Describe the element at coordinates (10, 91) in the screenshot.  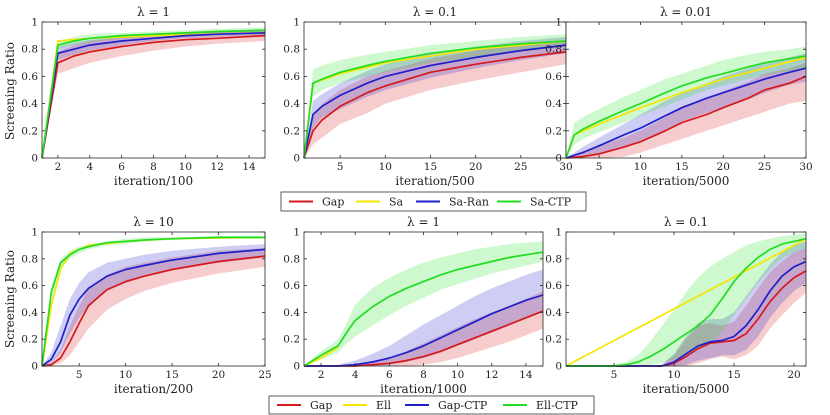
I see `y-axis-label-top: Screening Ratio` at that location.